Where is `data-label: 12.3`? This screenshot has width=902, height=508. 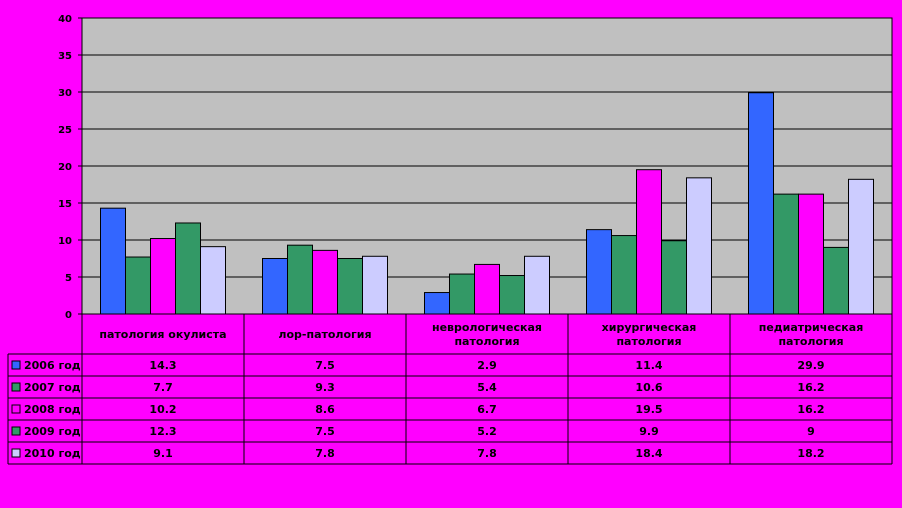 data-label: 12.3 is located at coordinates (162, 431).